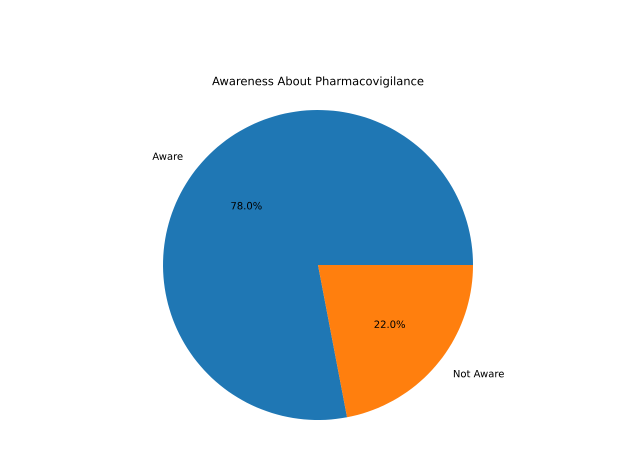 This screenshot has width=620, height=450. I want to click on slice-label: Not Aware, so click(479, 374).